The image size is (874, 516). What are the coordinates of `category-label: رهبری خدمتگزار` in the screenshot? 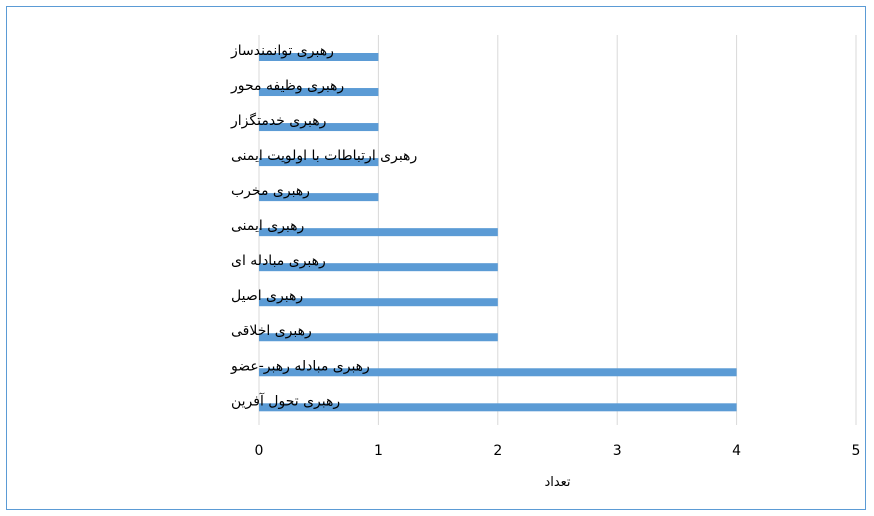 It's located at (278, 120).